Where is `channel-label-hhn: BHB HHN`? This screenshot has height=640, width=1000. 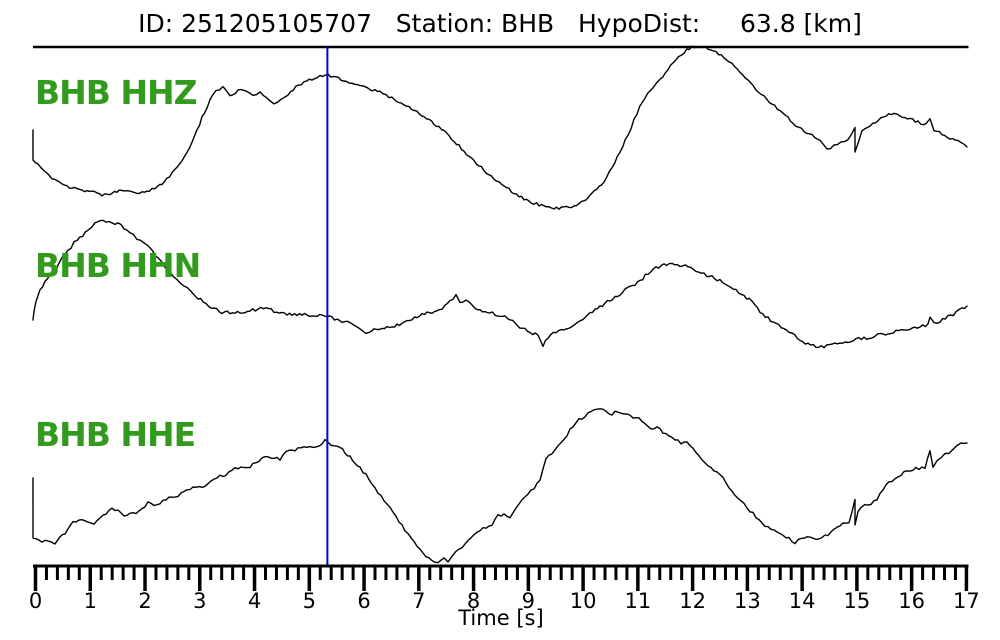 channel-label-hhn: BHB HHN is located at coordinates (118, 265).